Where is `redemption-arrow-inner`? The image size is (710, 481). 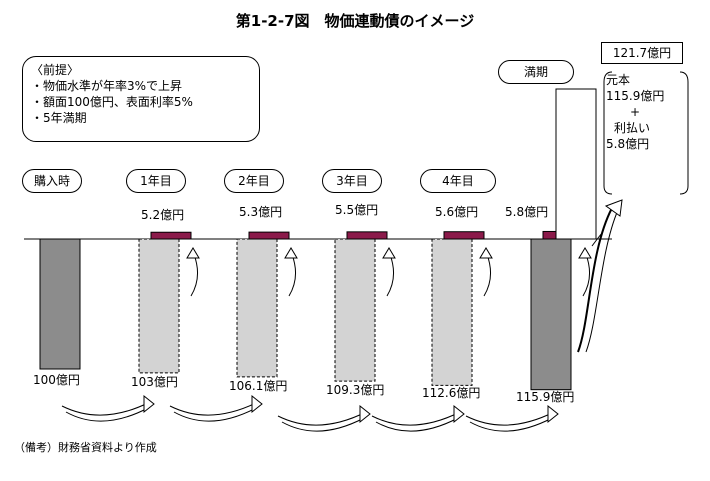
redemption-arrow-inner is located at coordinates (602, 281).